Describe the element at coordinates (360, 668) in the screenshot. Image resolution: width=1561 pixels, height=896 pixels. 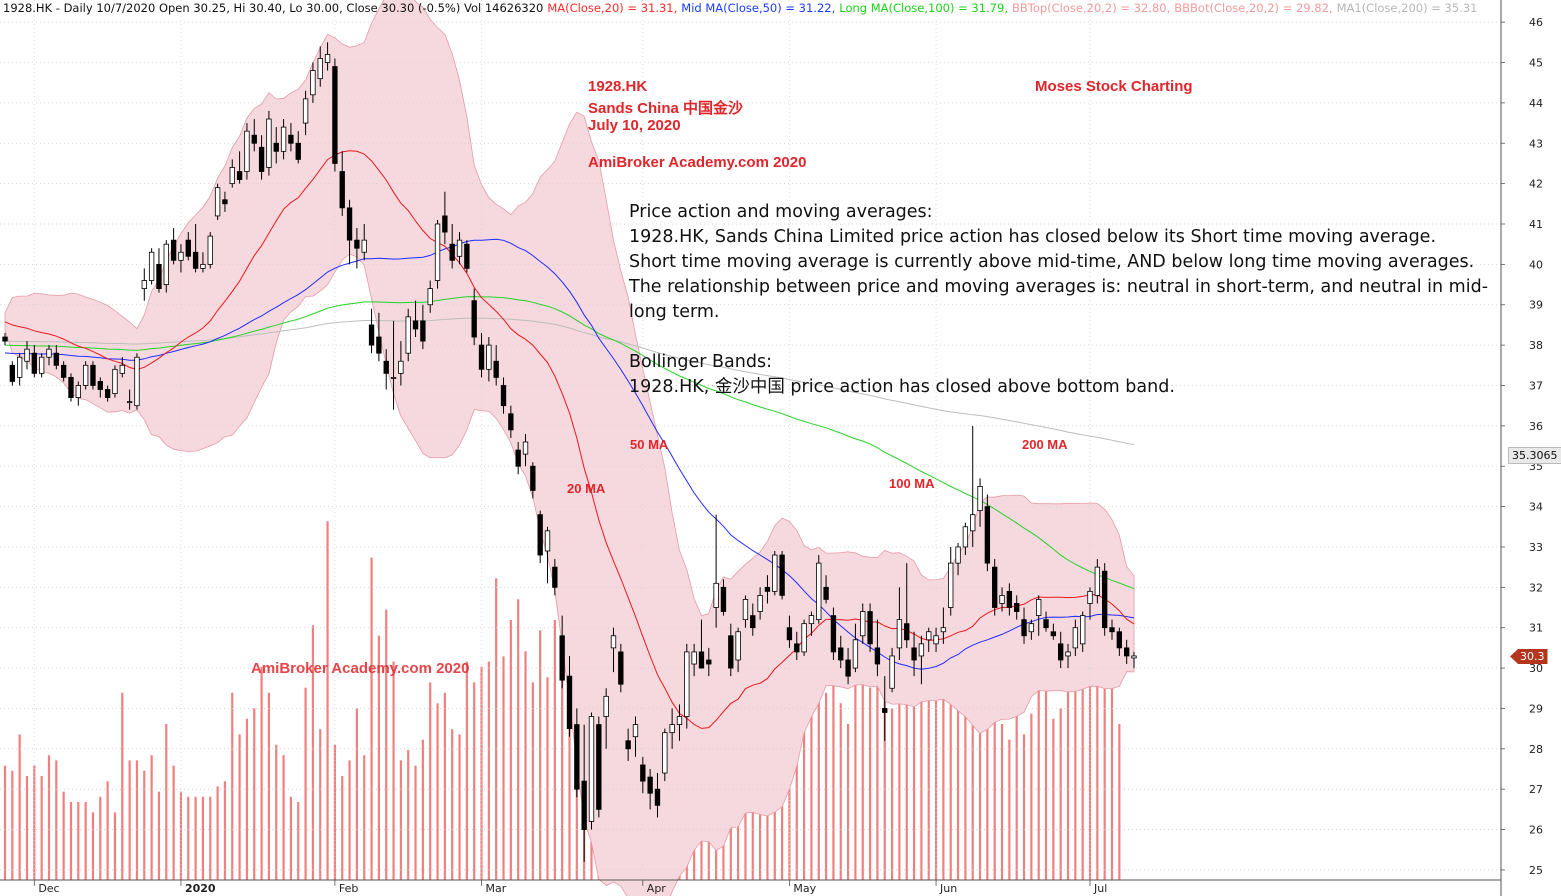
I see `watermark: AmiBroker Academy.com 2020` at that location.